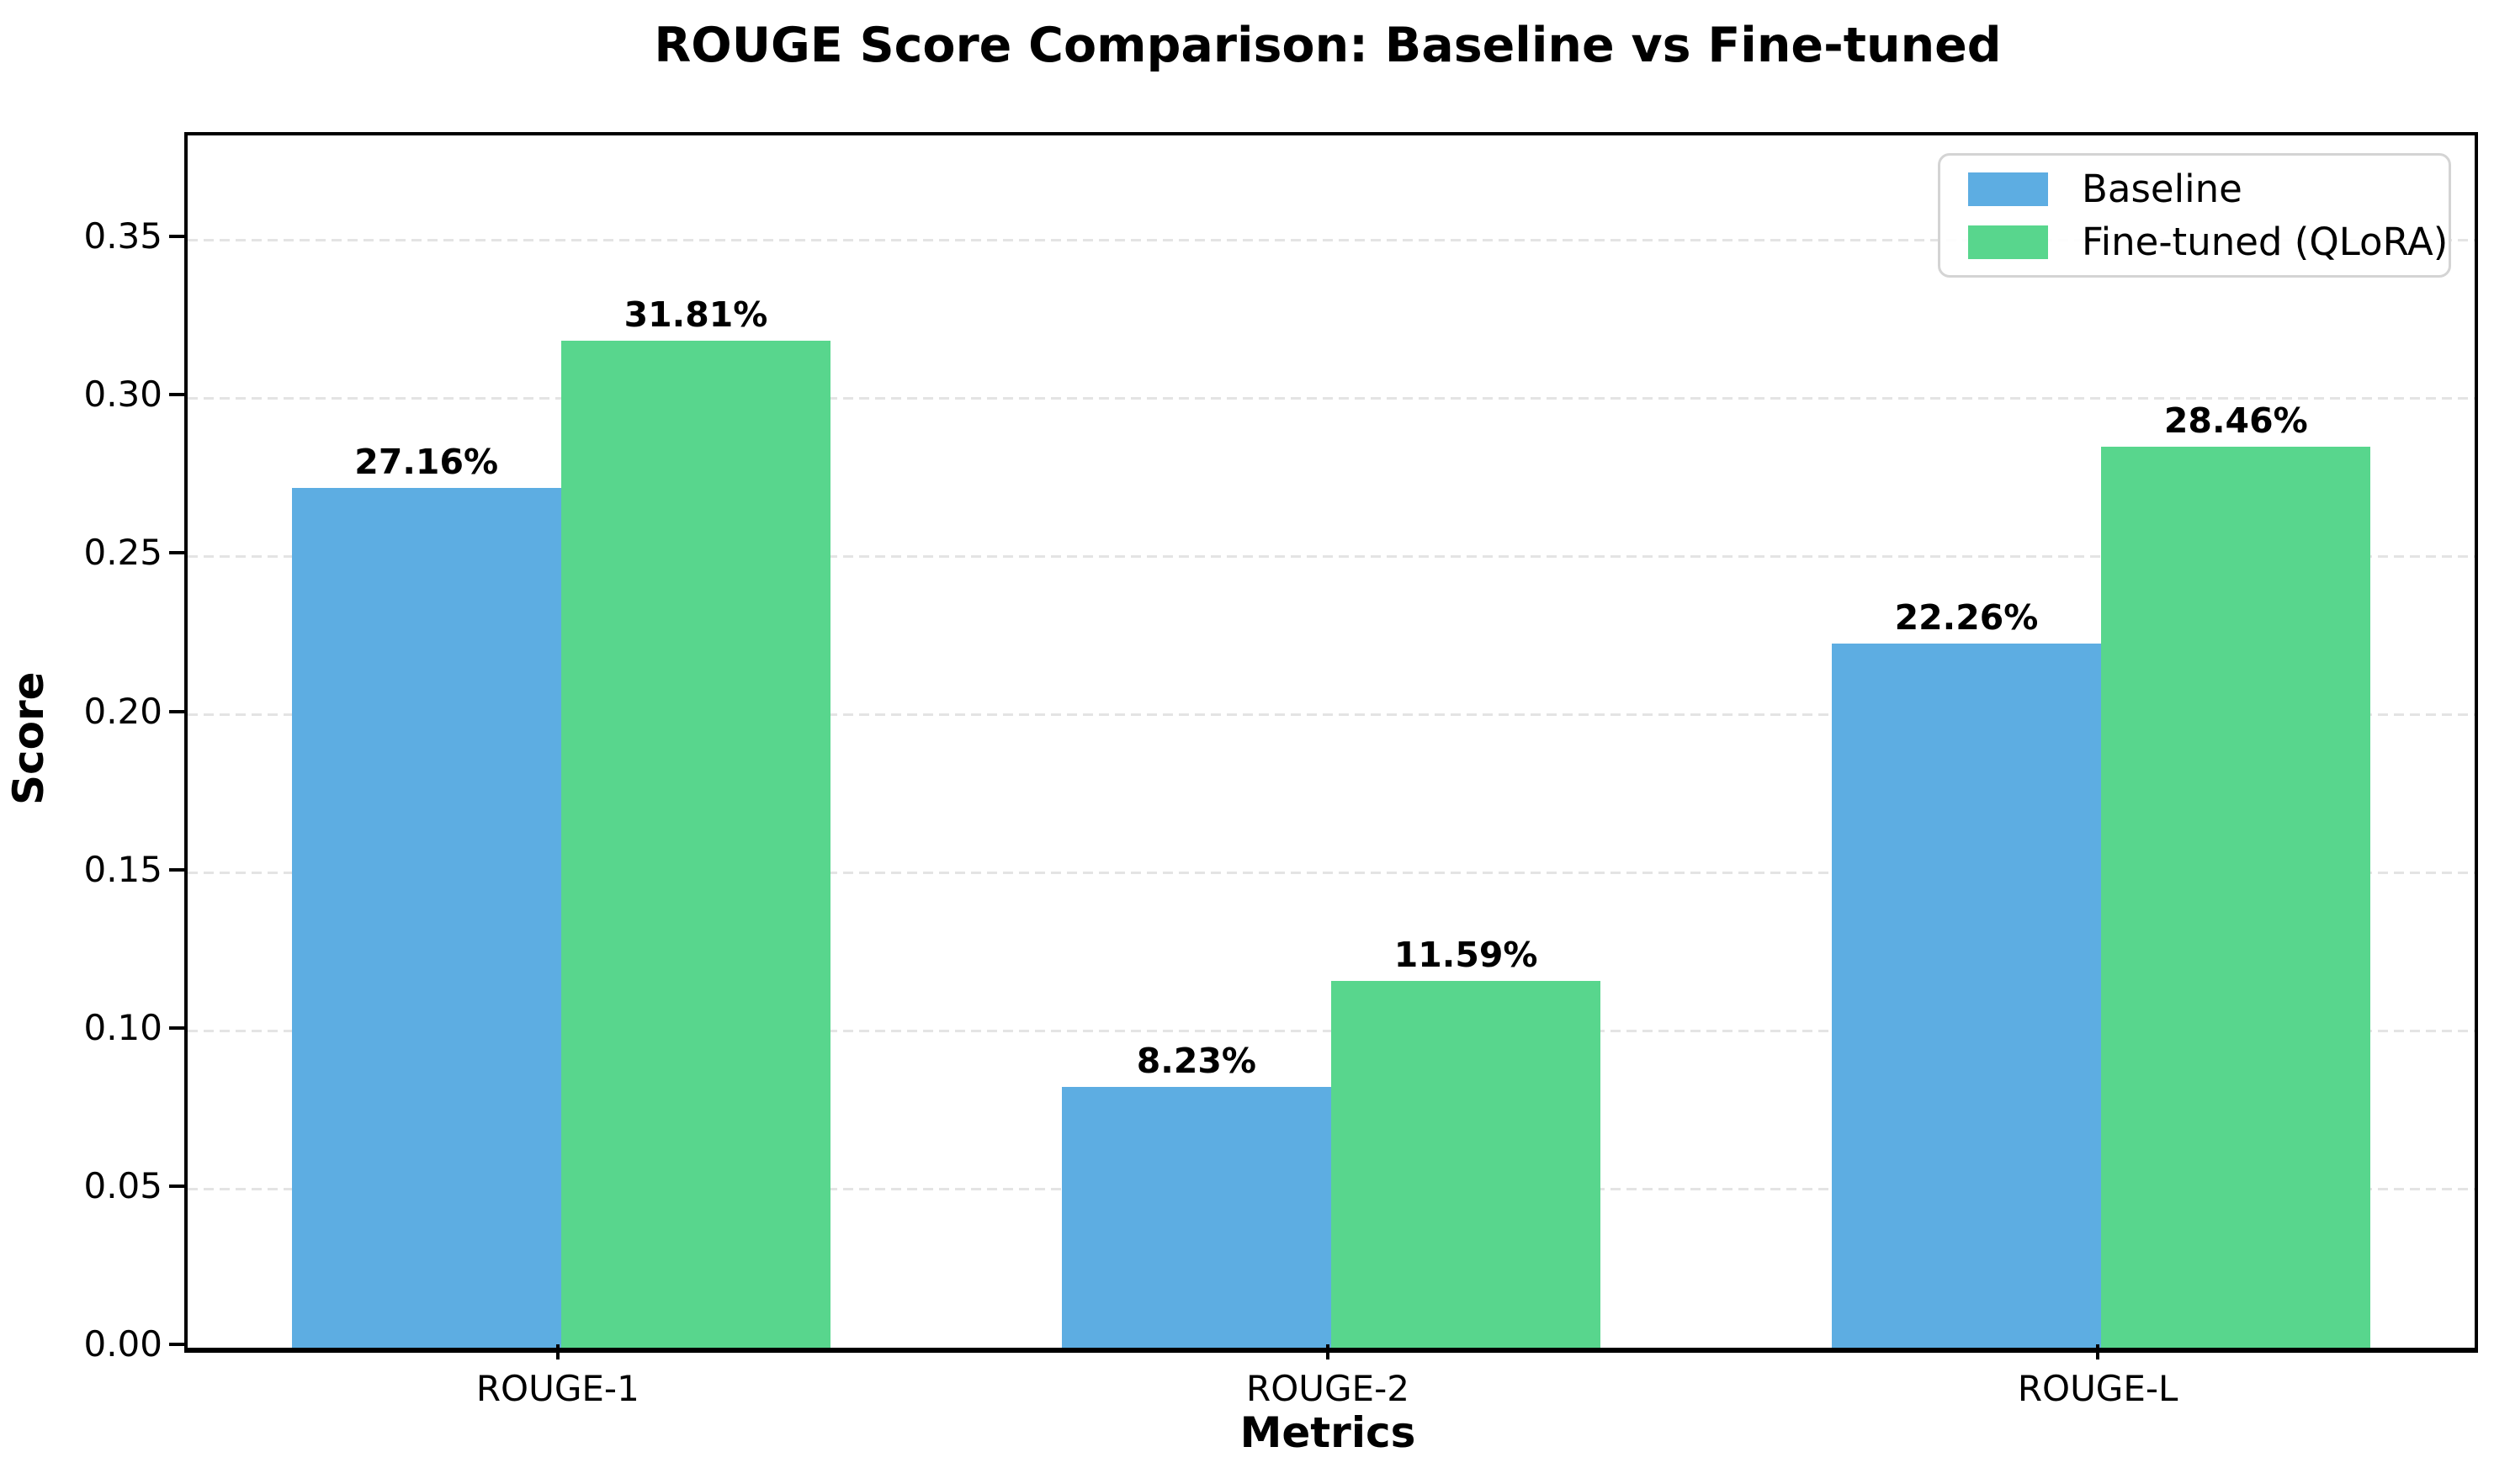 This screenshot has height=1484, width=2494. What do you see at coordinates (122, 1027) in the screenshot?
I see `y-tick-label: 0.10` at bounding box center [122, 1027].